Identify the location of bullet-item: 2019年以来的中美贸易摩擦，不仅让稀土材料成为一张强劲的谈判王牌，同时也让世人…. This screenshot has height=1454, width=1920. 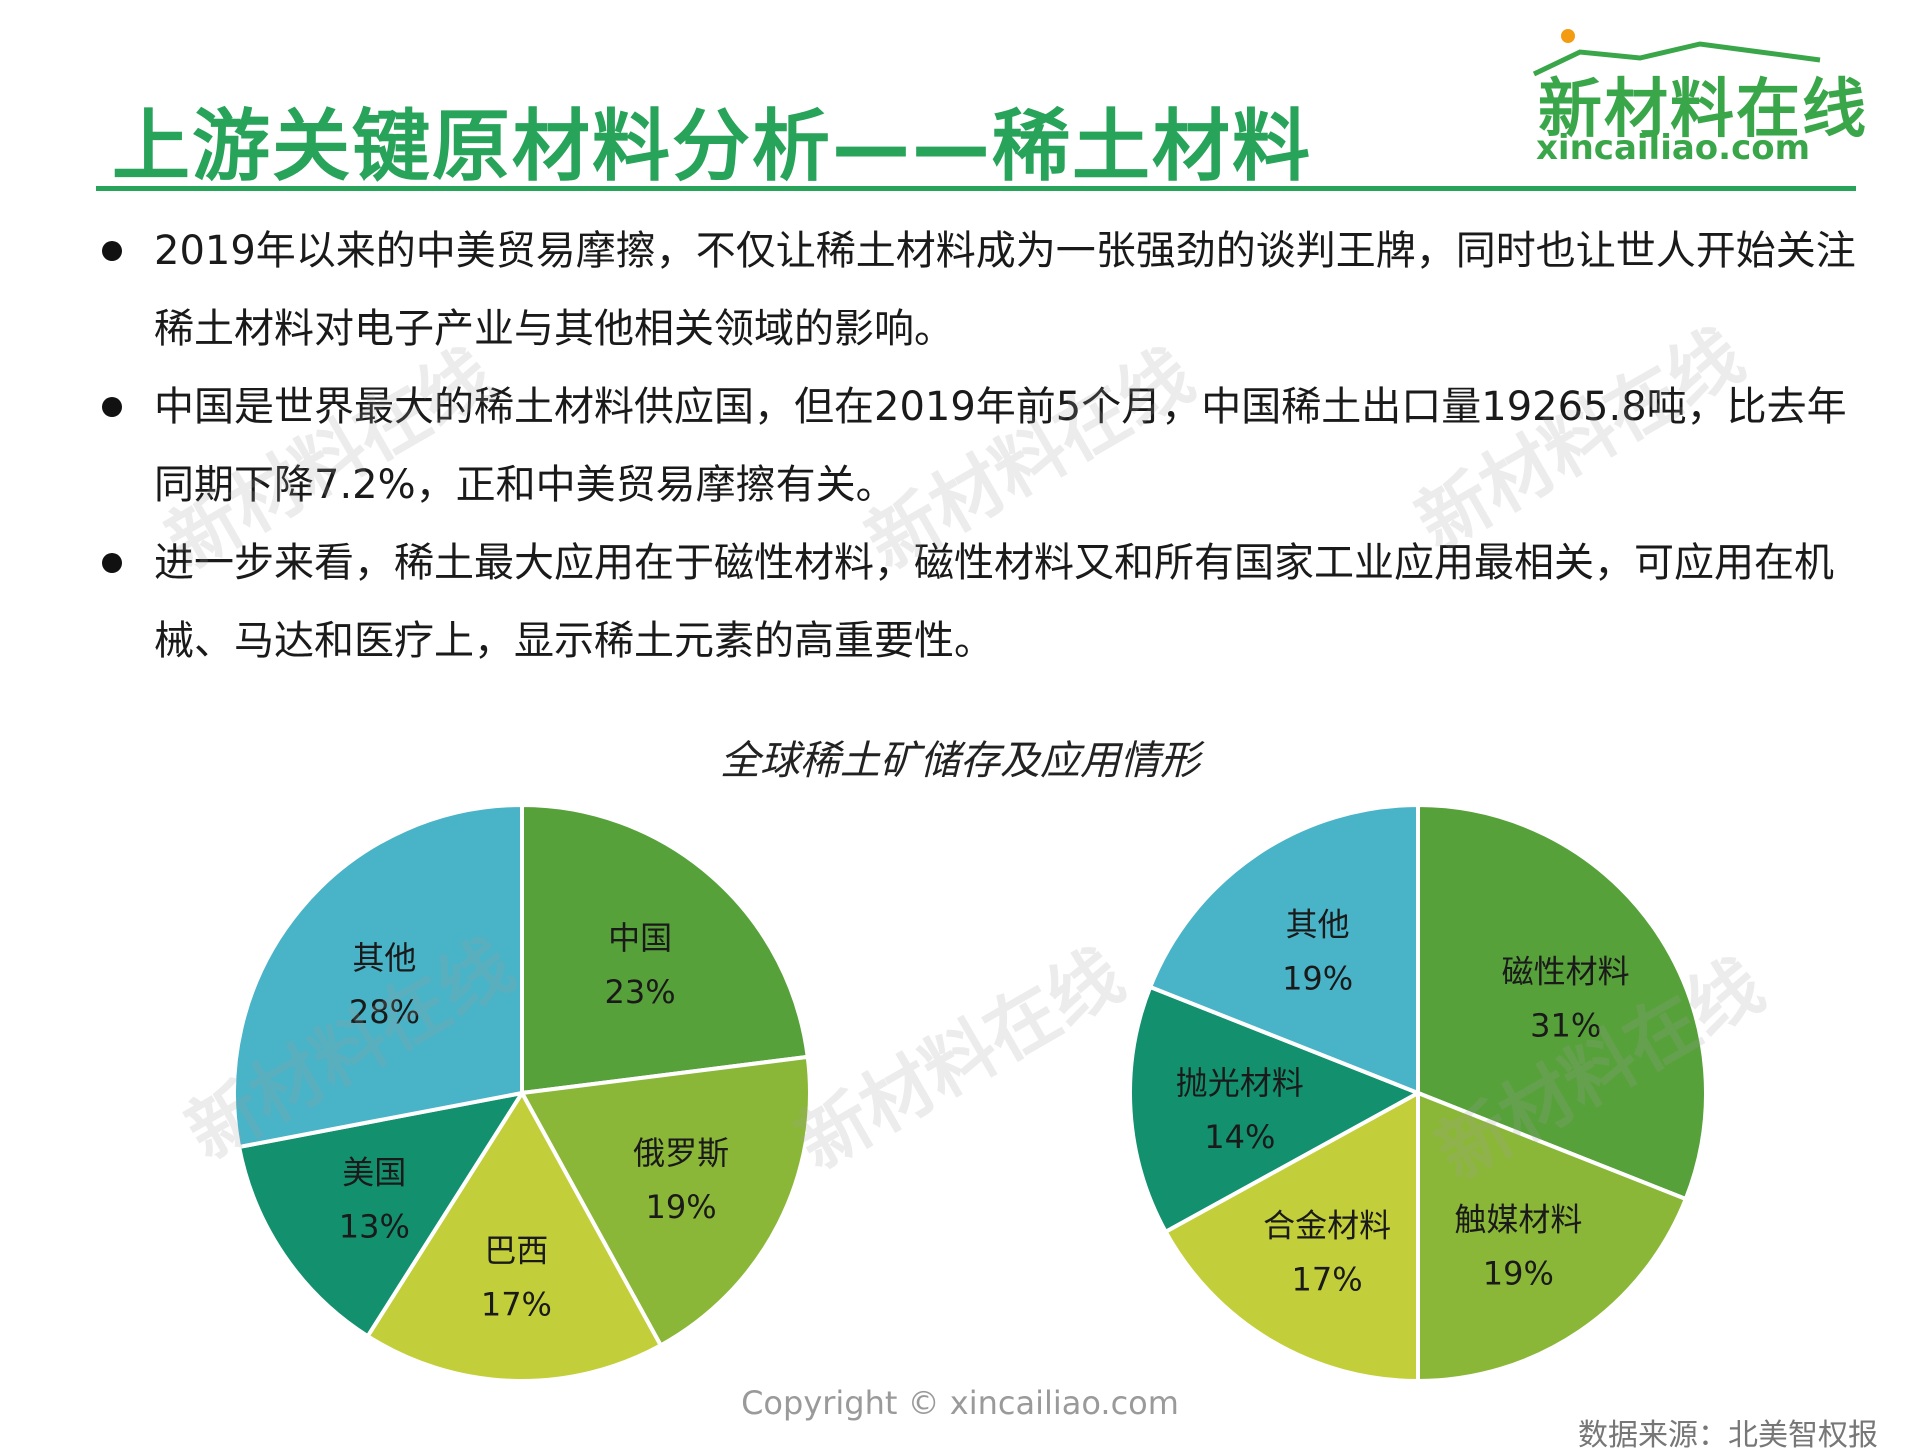
(976, 290).